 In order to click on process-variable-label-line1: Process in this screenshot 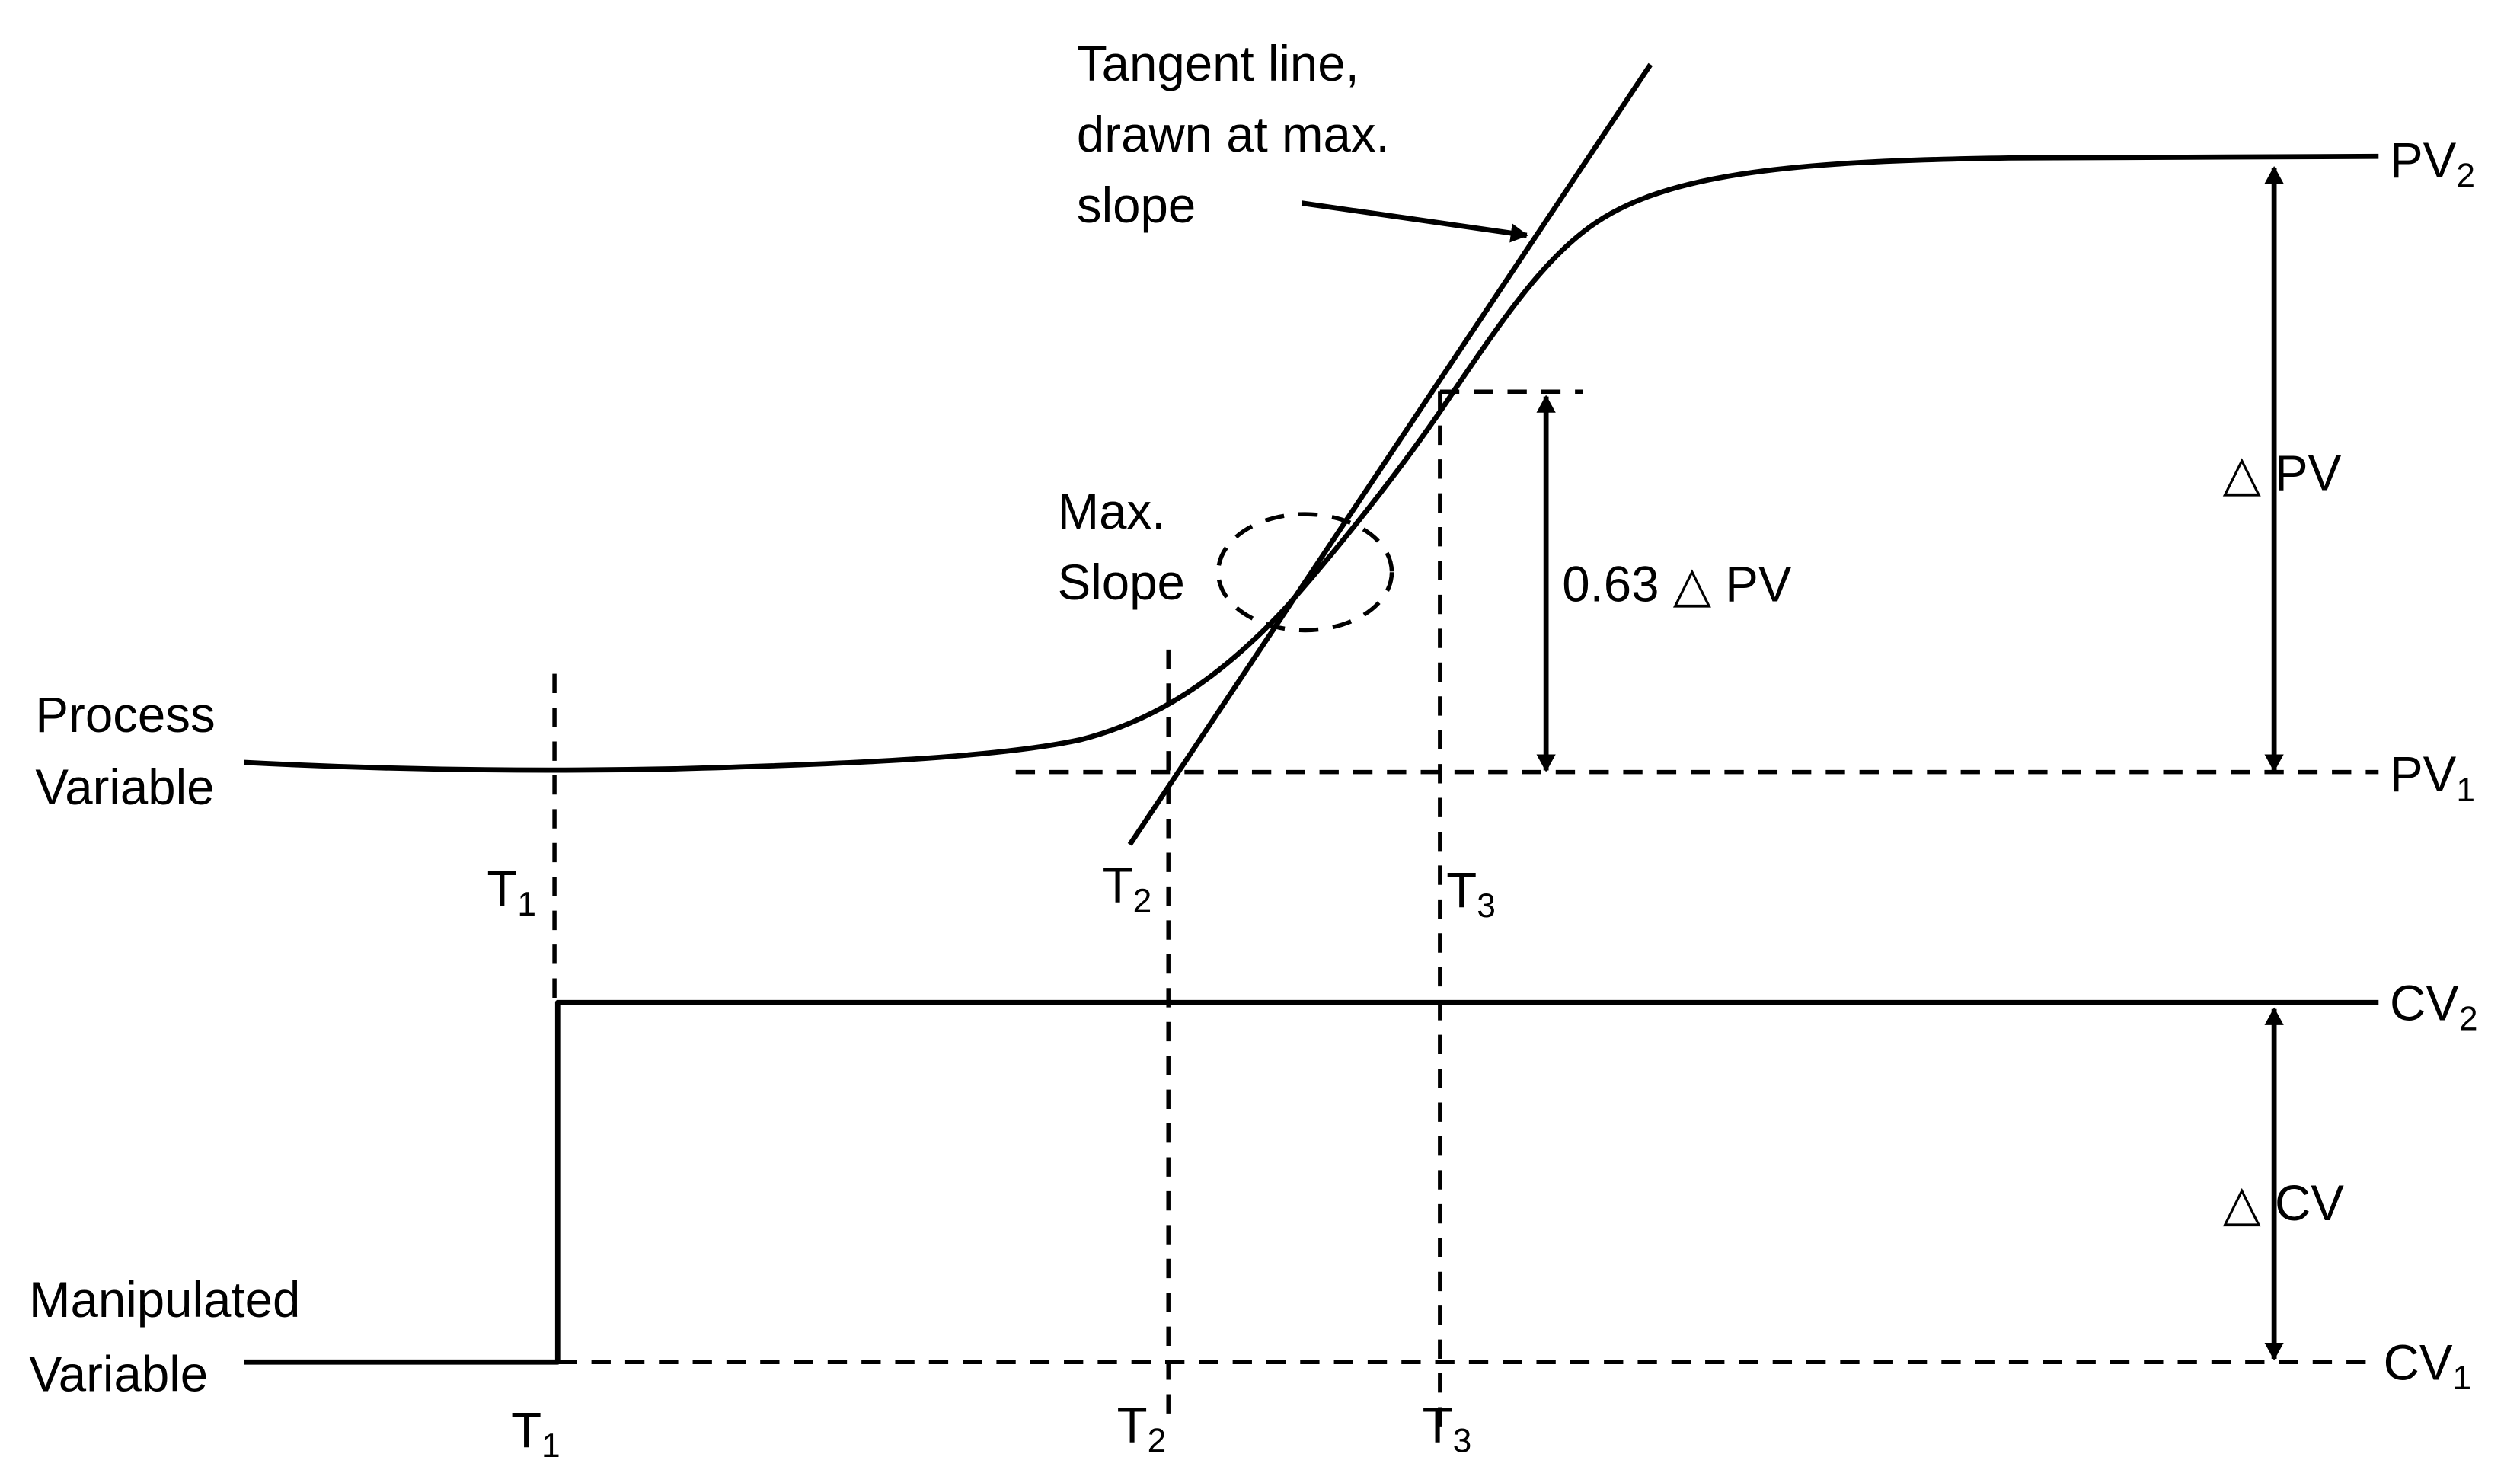, I will do `click(125, 715)`.